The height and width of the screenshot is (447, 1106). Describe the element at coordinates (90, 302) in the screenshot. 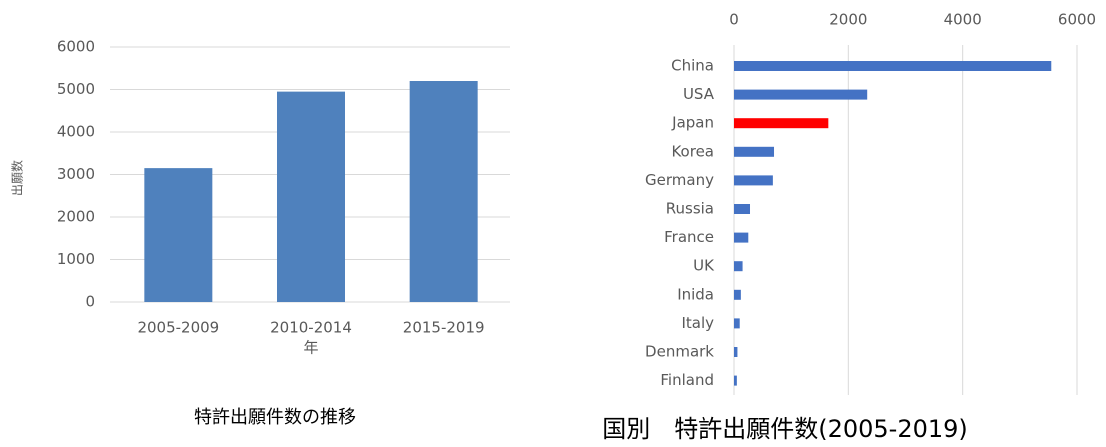

I see `y-tick-label: 0` at that location.